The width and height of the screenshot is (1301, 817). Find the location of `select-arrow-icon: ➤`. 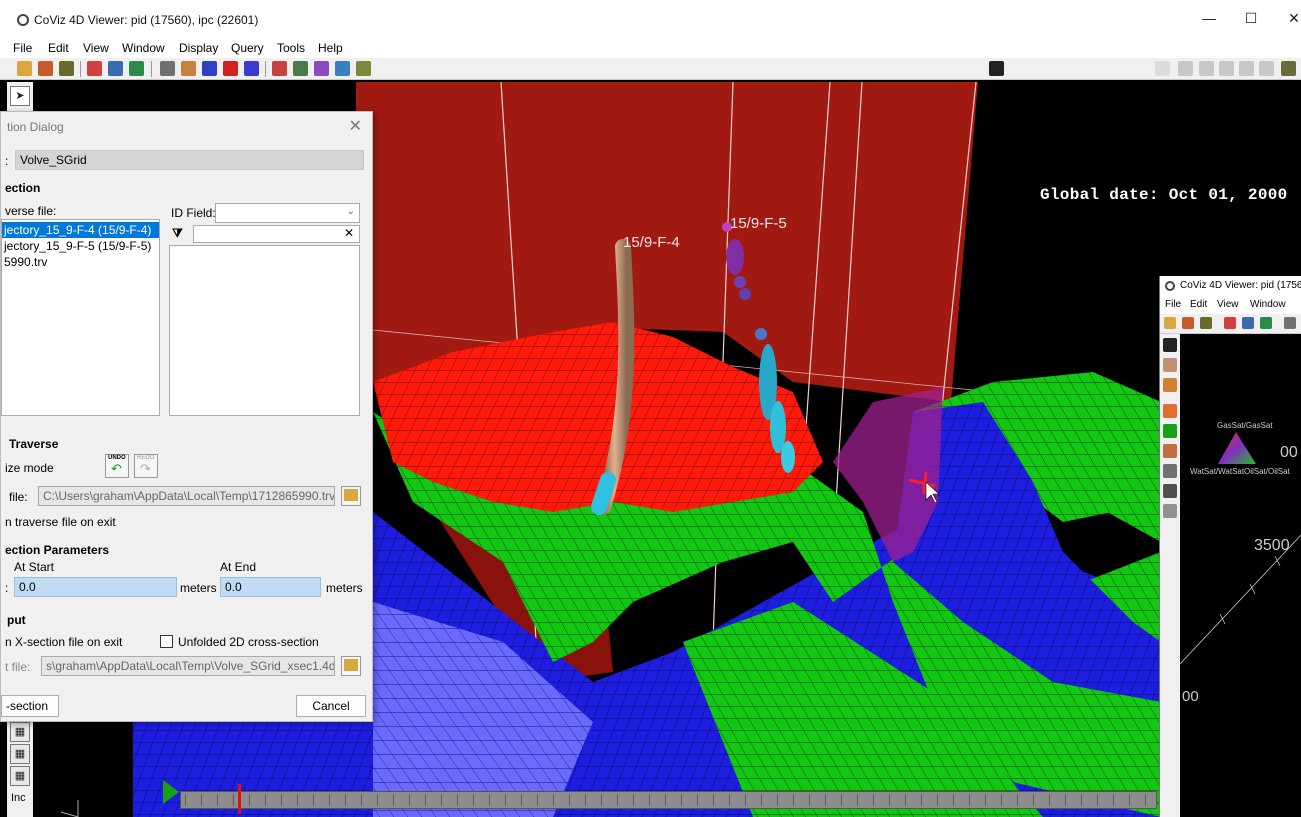

select-arrow-icon: ➤ is located at coordinates (20, 96).